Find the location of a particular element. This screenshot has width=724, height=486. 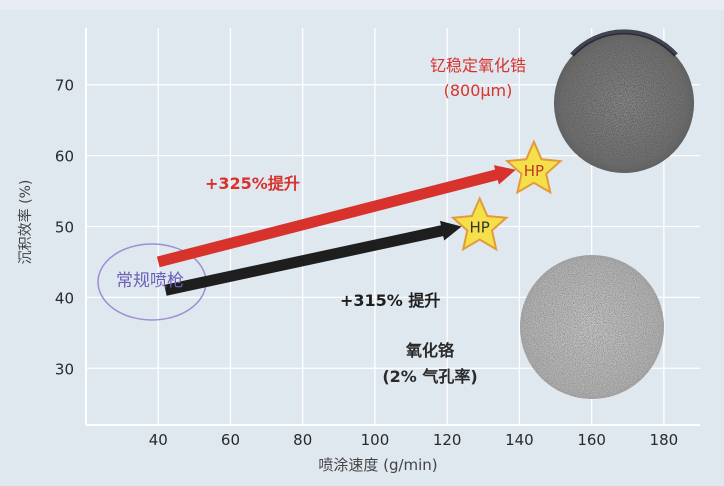

chromium-oxide-label: 氧化铬 is located at coordinates (430, 350).